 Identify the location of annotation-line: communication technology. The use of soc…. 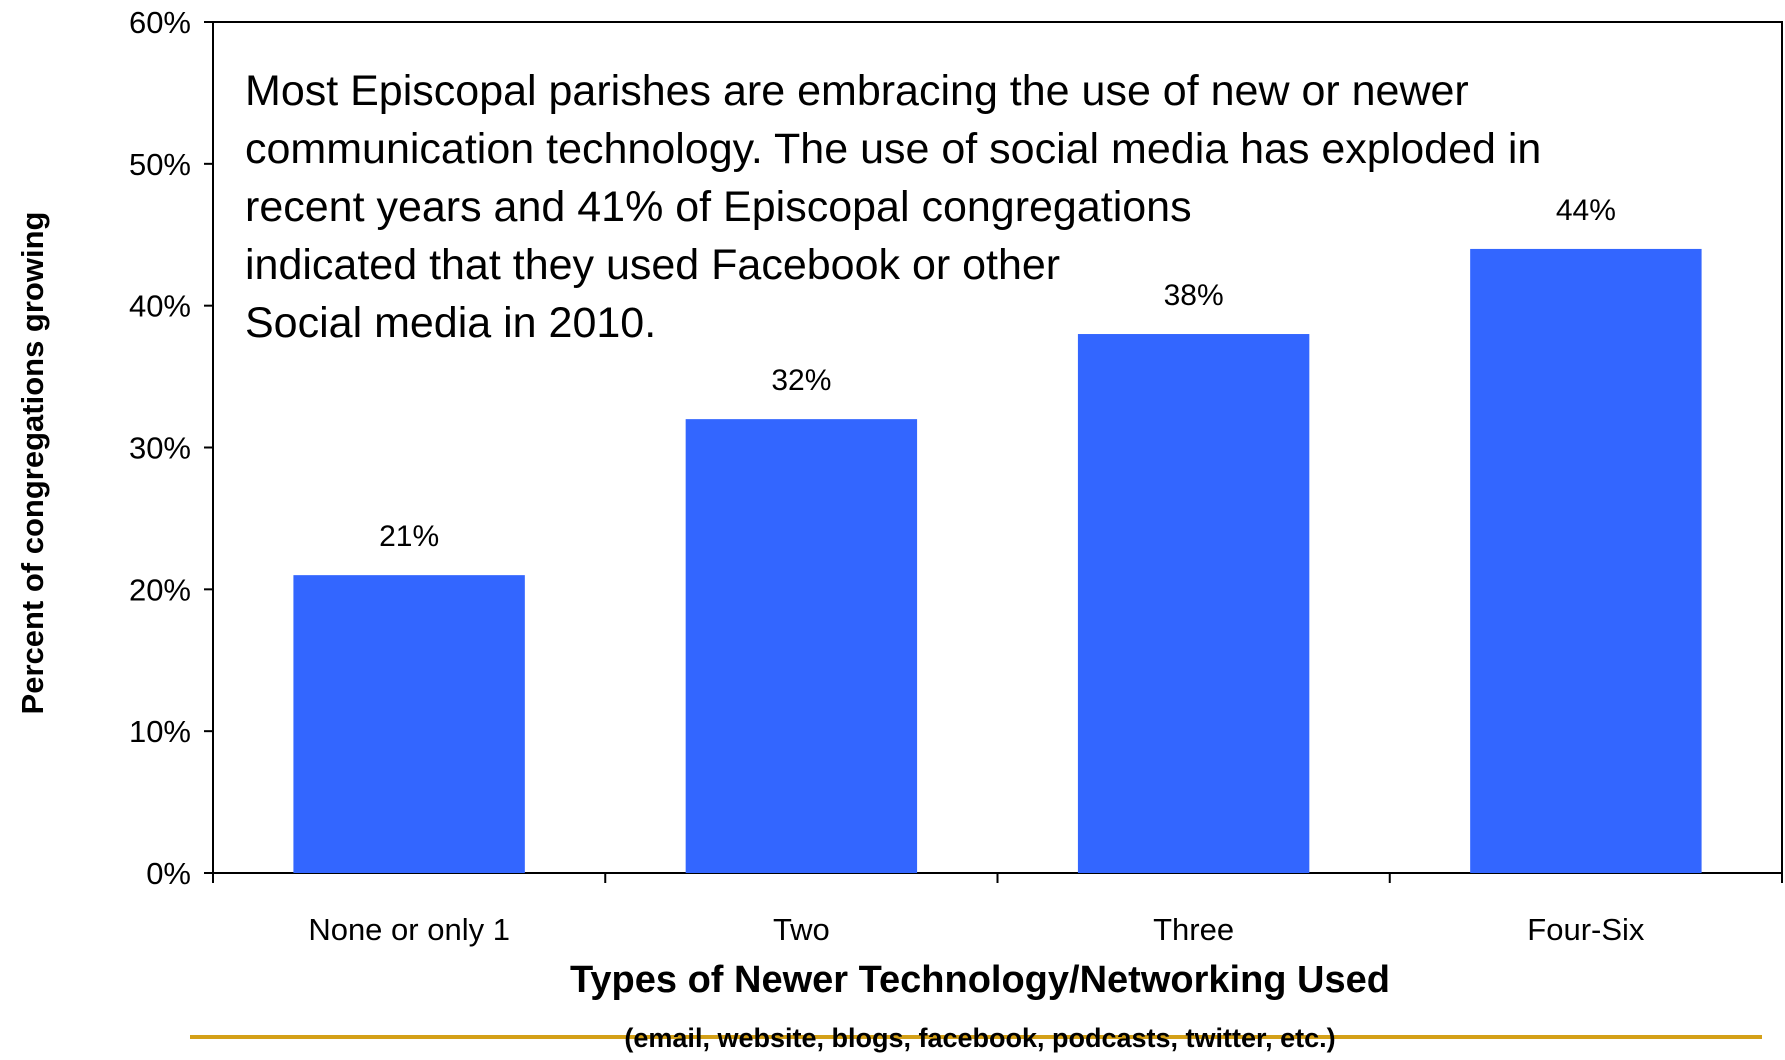
(893, 149).